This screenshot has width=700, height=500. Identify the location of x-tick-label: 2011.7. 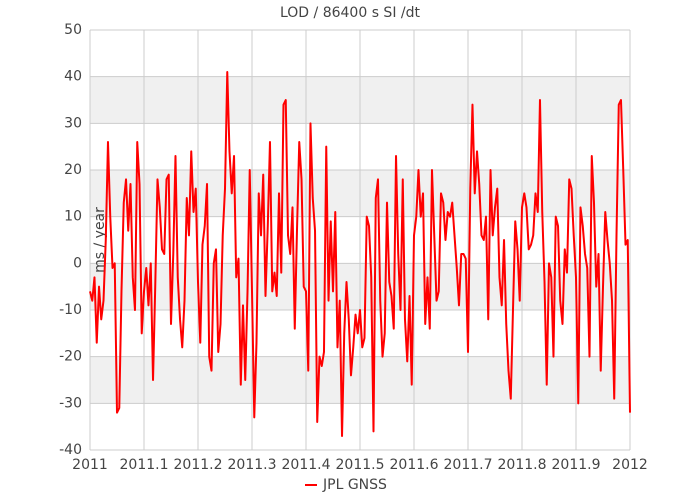
(468, 465).